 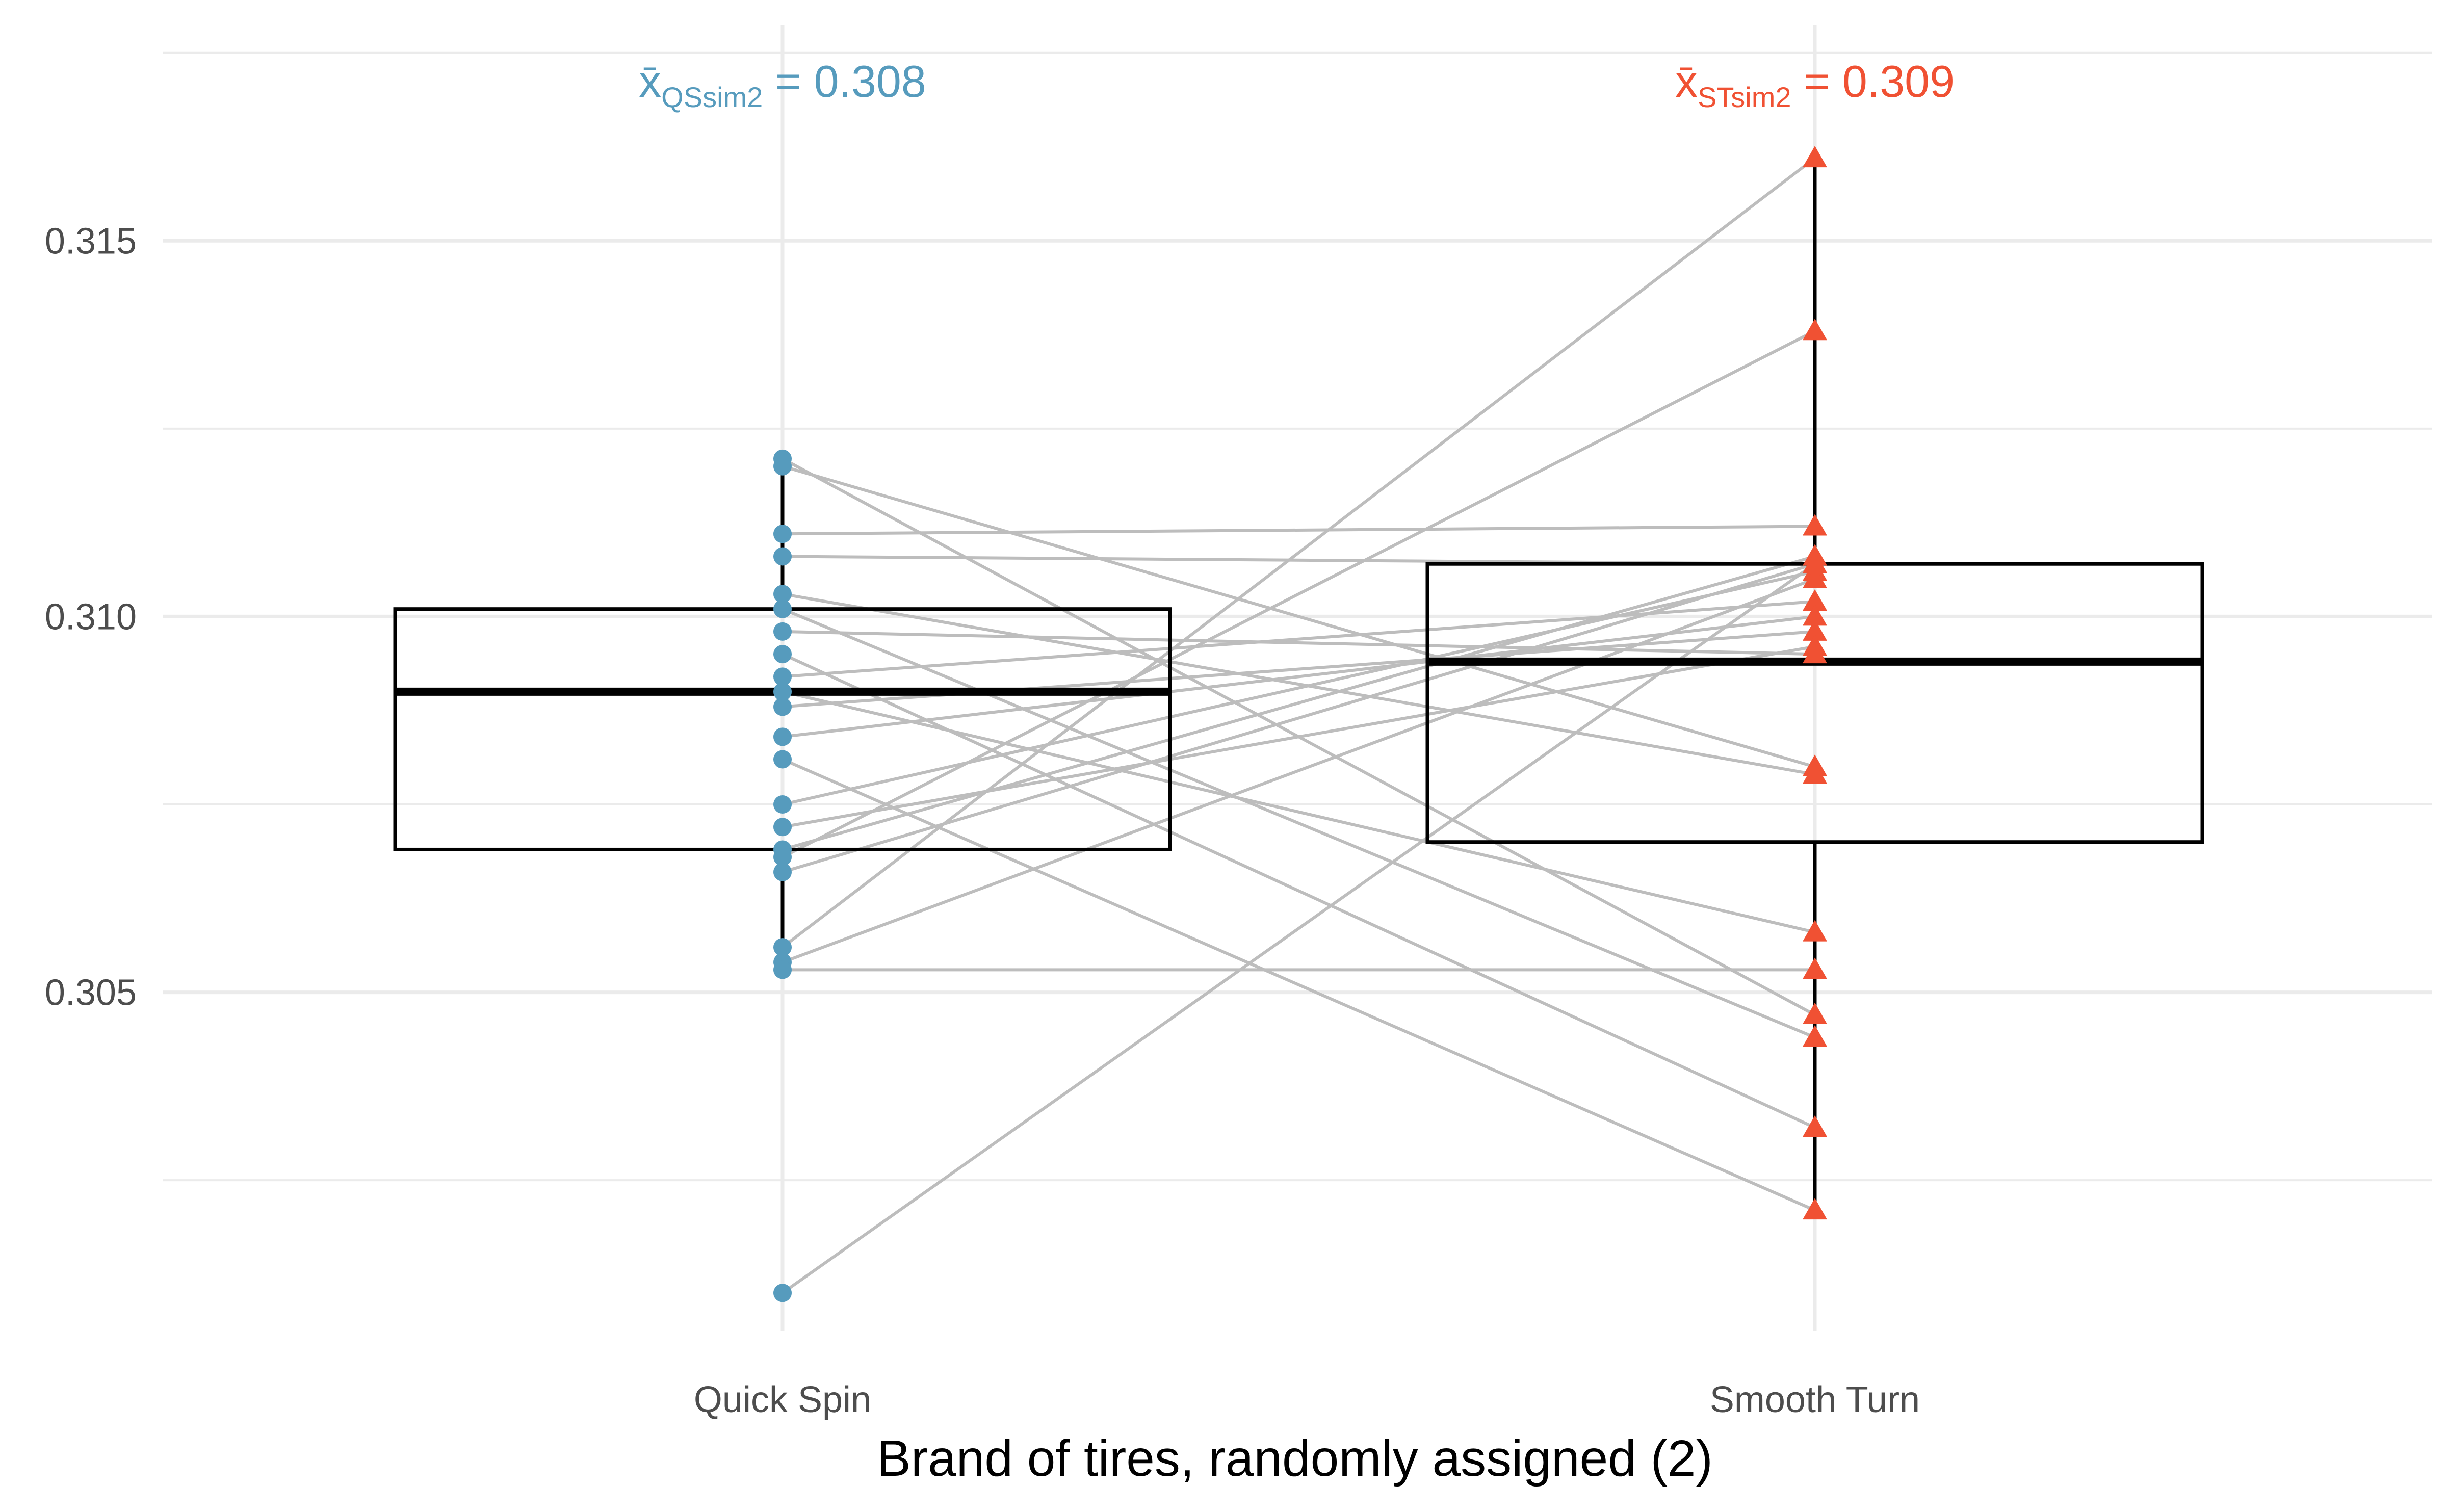 I want to click on mean-value: = 0.309, so click(x=1873, y=81).